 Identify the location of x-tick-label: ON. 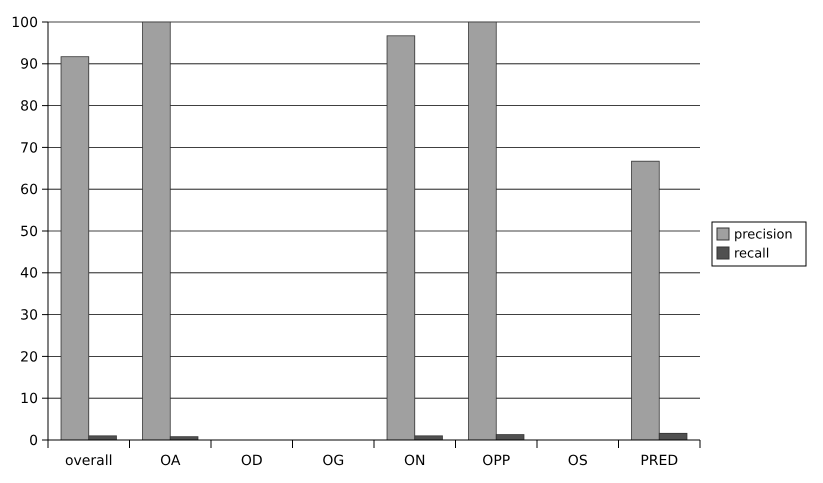
(415, 461).